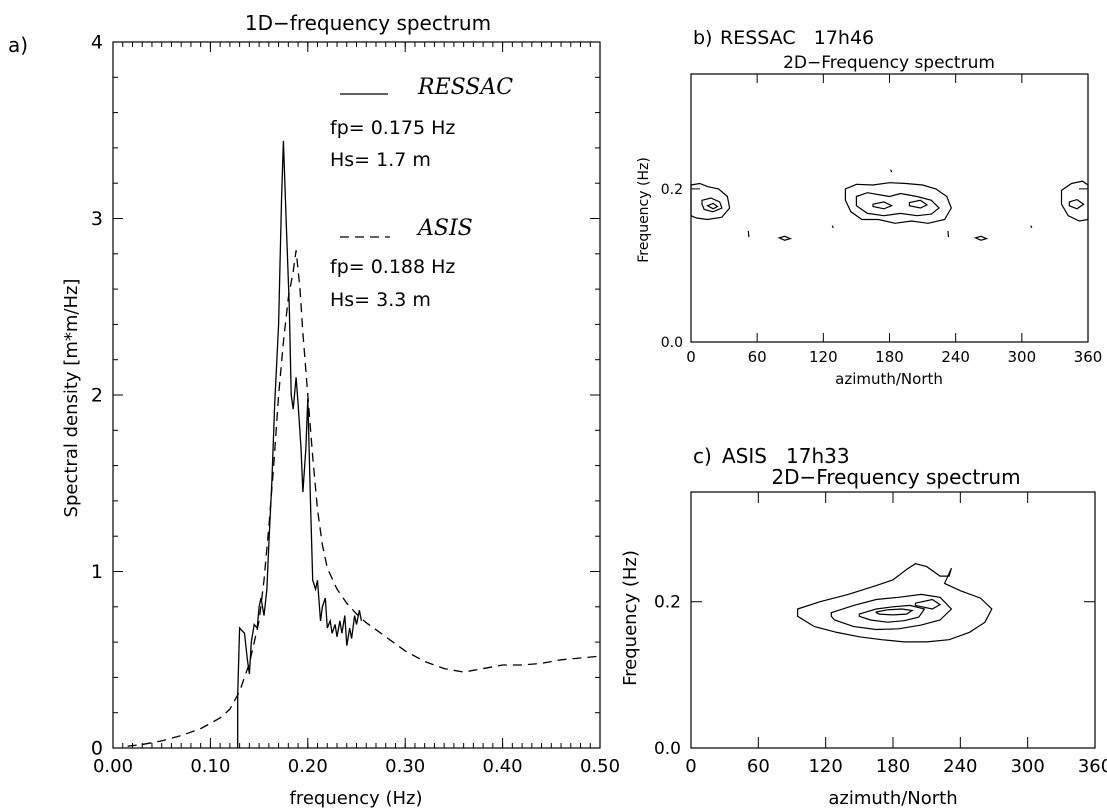 This screenshot has width=1107, height=809. Describe the element at coordinates (630, 618) in the screenshot. I see `panel-c-y-axis-label: Frequency (Hz)` at that location.